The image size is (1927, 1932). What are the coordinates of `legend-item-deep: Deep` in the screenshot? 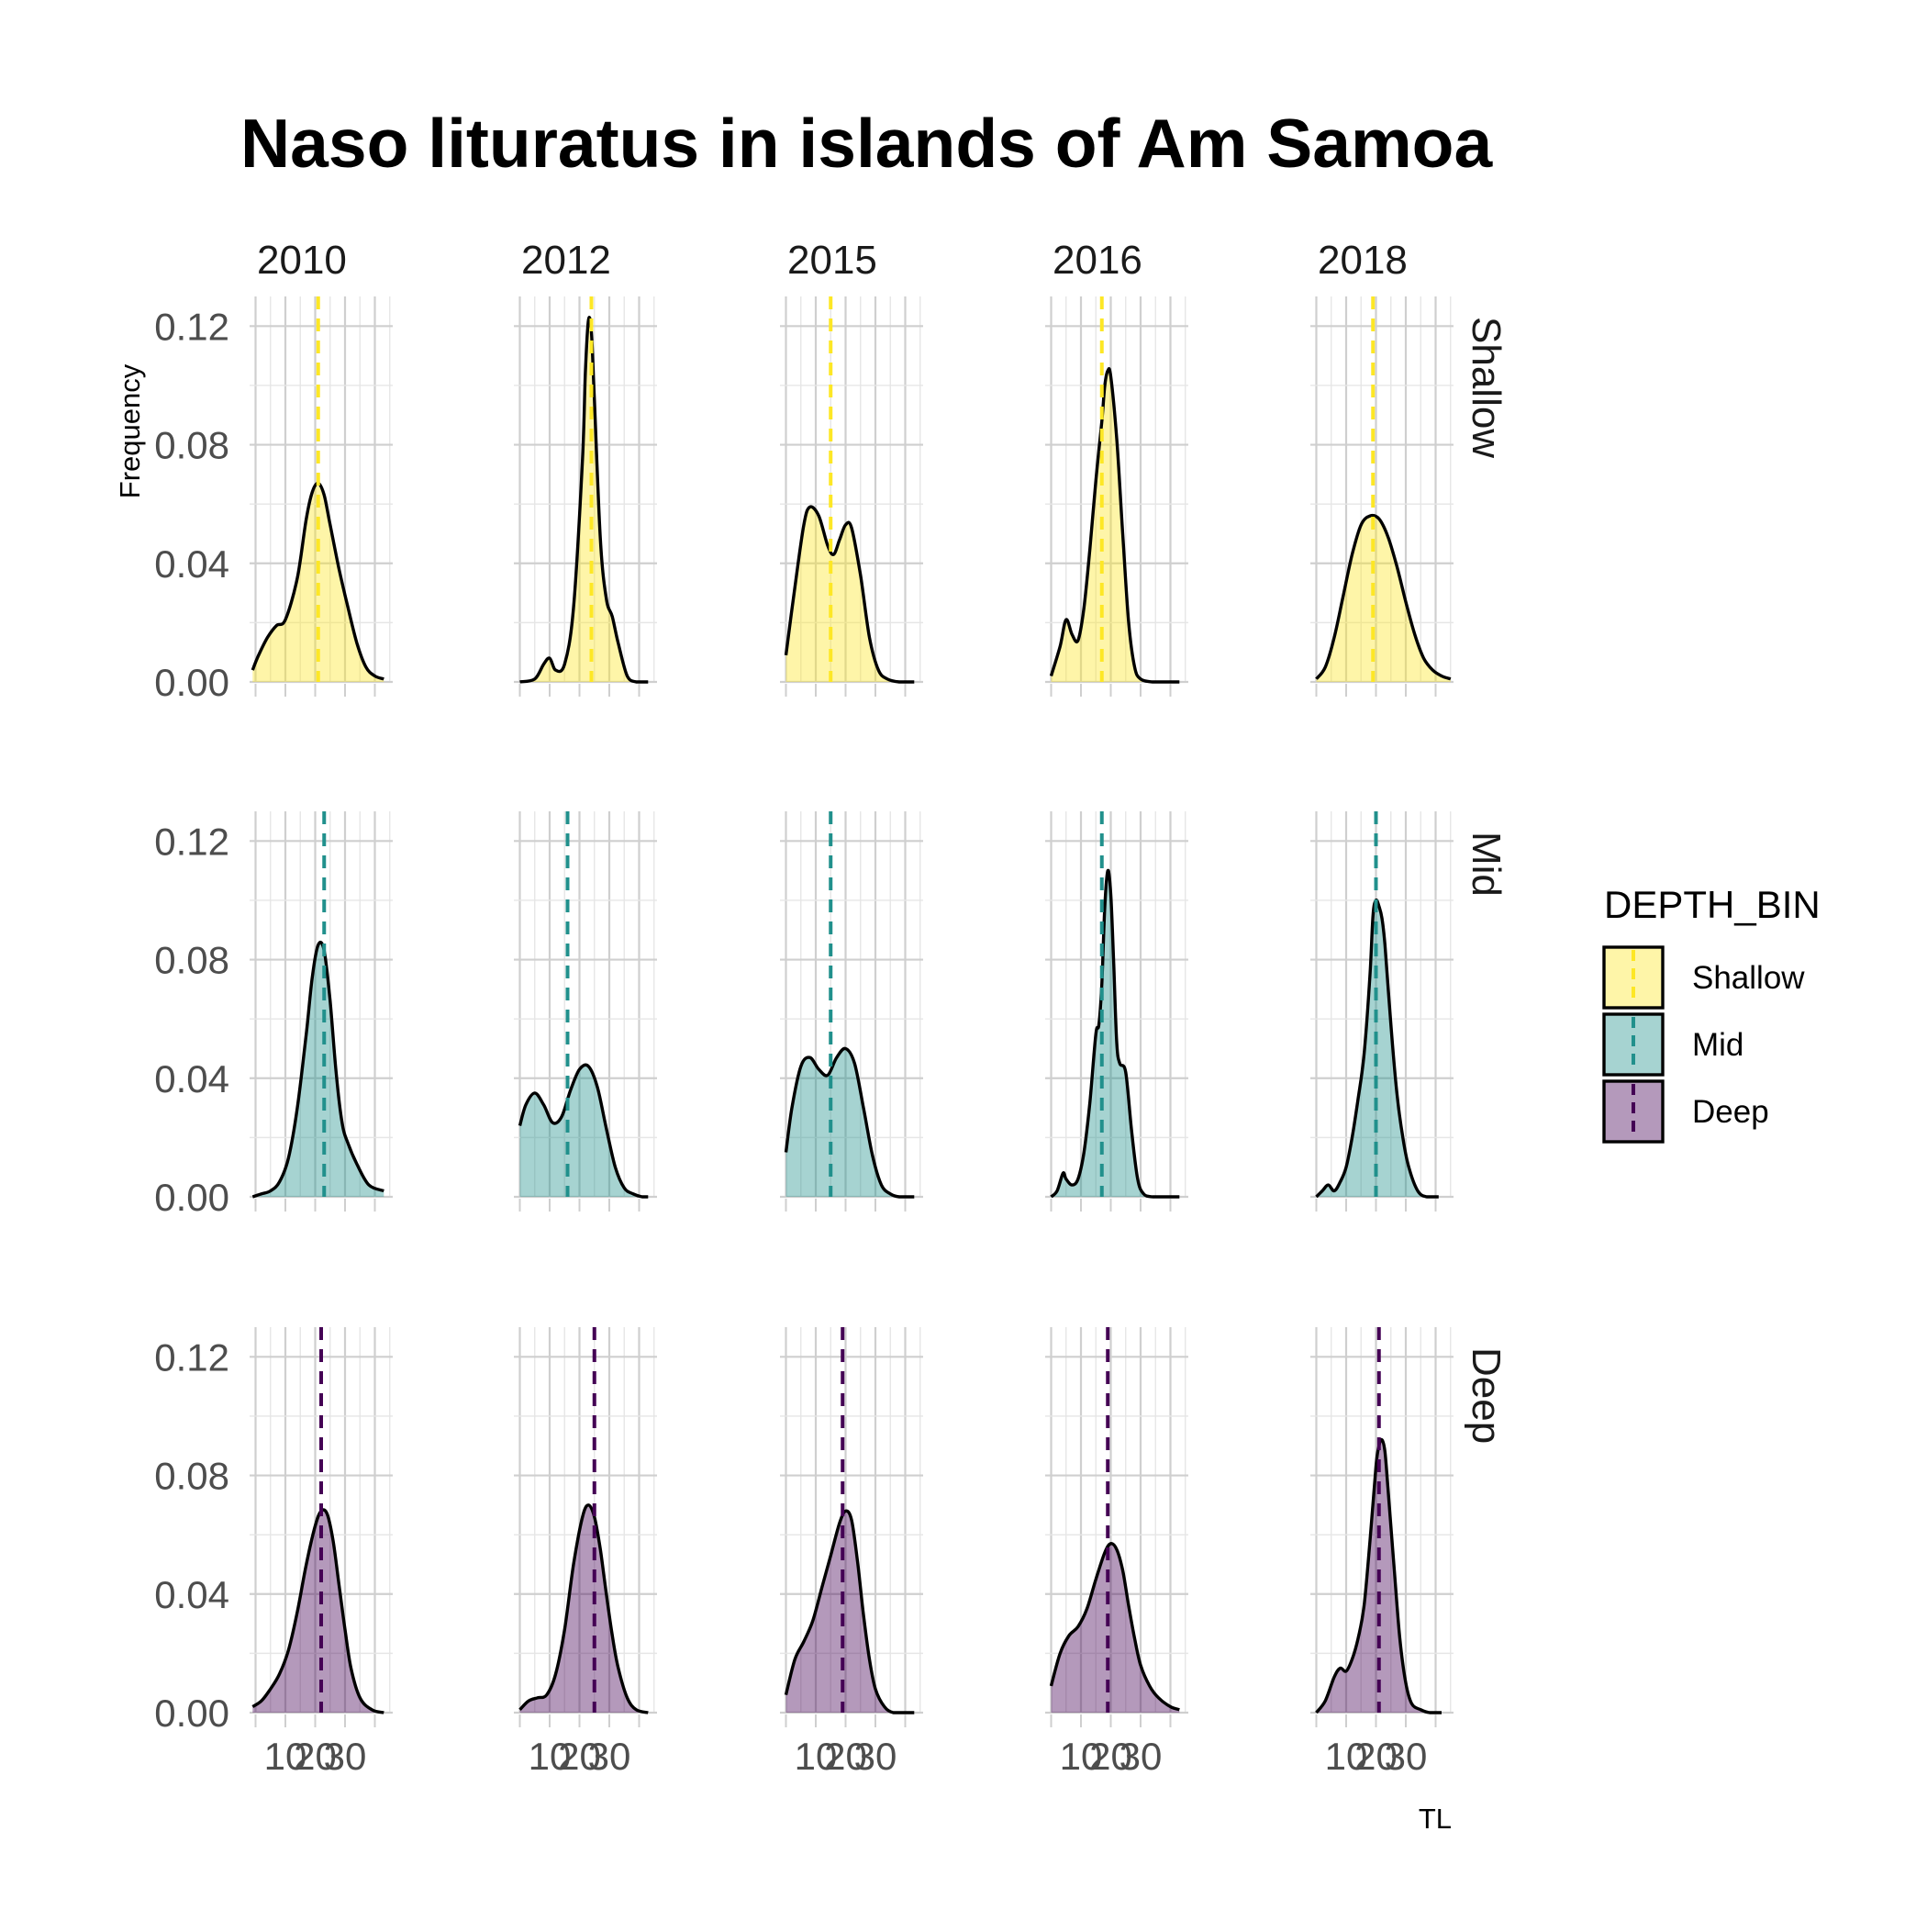 It's located at (1685, 1111).